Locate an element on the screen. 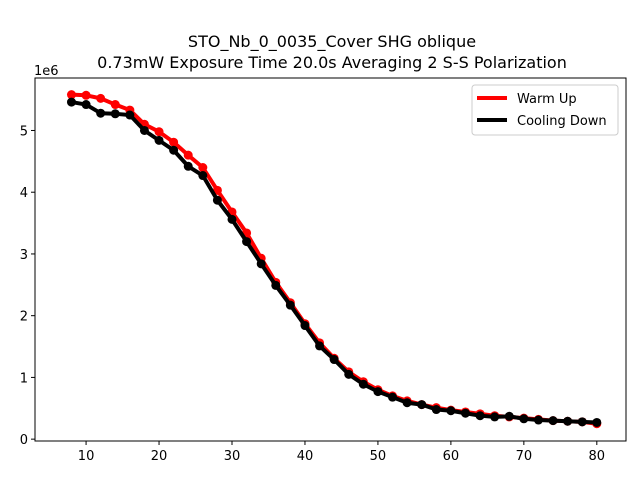 The height and width of the screenshot is (484, 640). y-offset-label: 1e6 is located at coordinates (46, 71).